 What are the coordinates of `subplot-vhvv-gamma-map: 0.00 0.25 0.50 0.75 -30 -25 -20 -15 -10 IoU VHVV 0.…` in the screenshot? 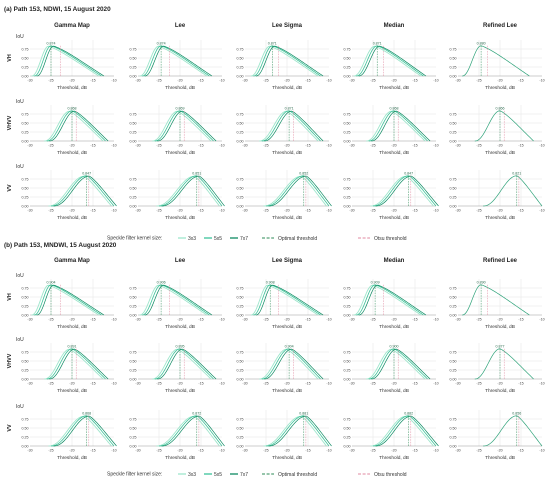 It's located at (62, 127).